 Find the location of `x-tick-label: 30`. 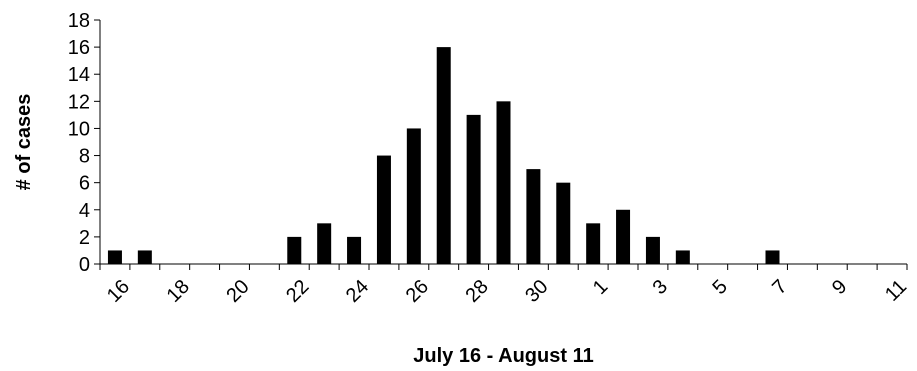

x-tick-label: 30 is located at coordinates (536, 291).